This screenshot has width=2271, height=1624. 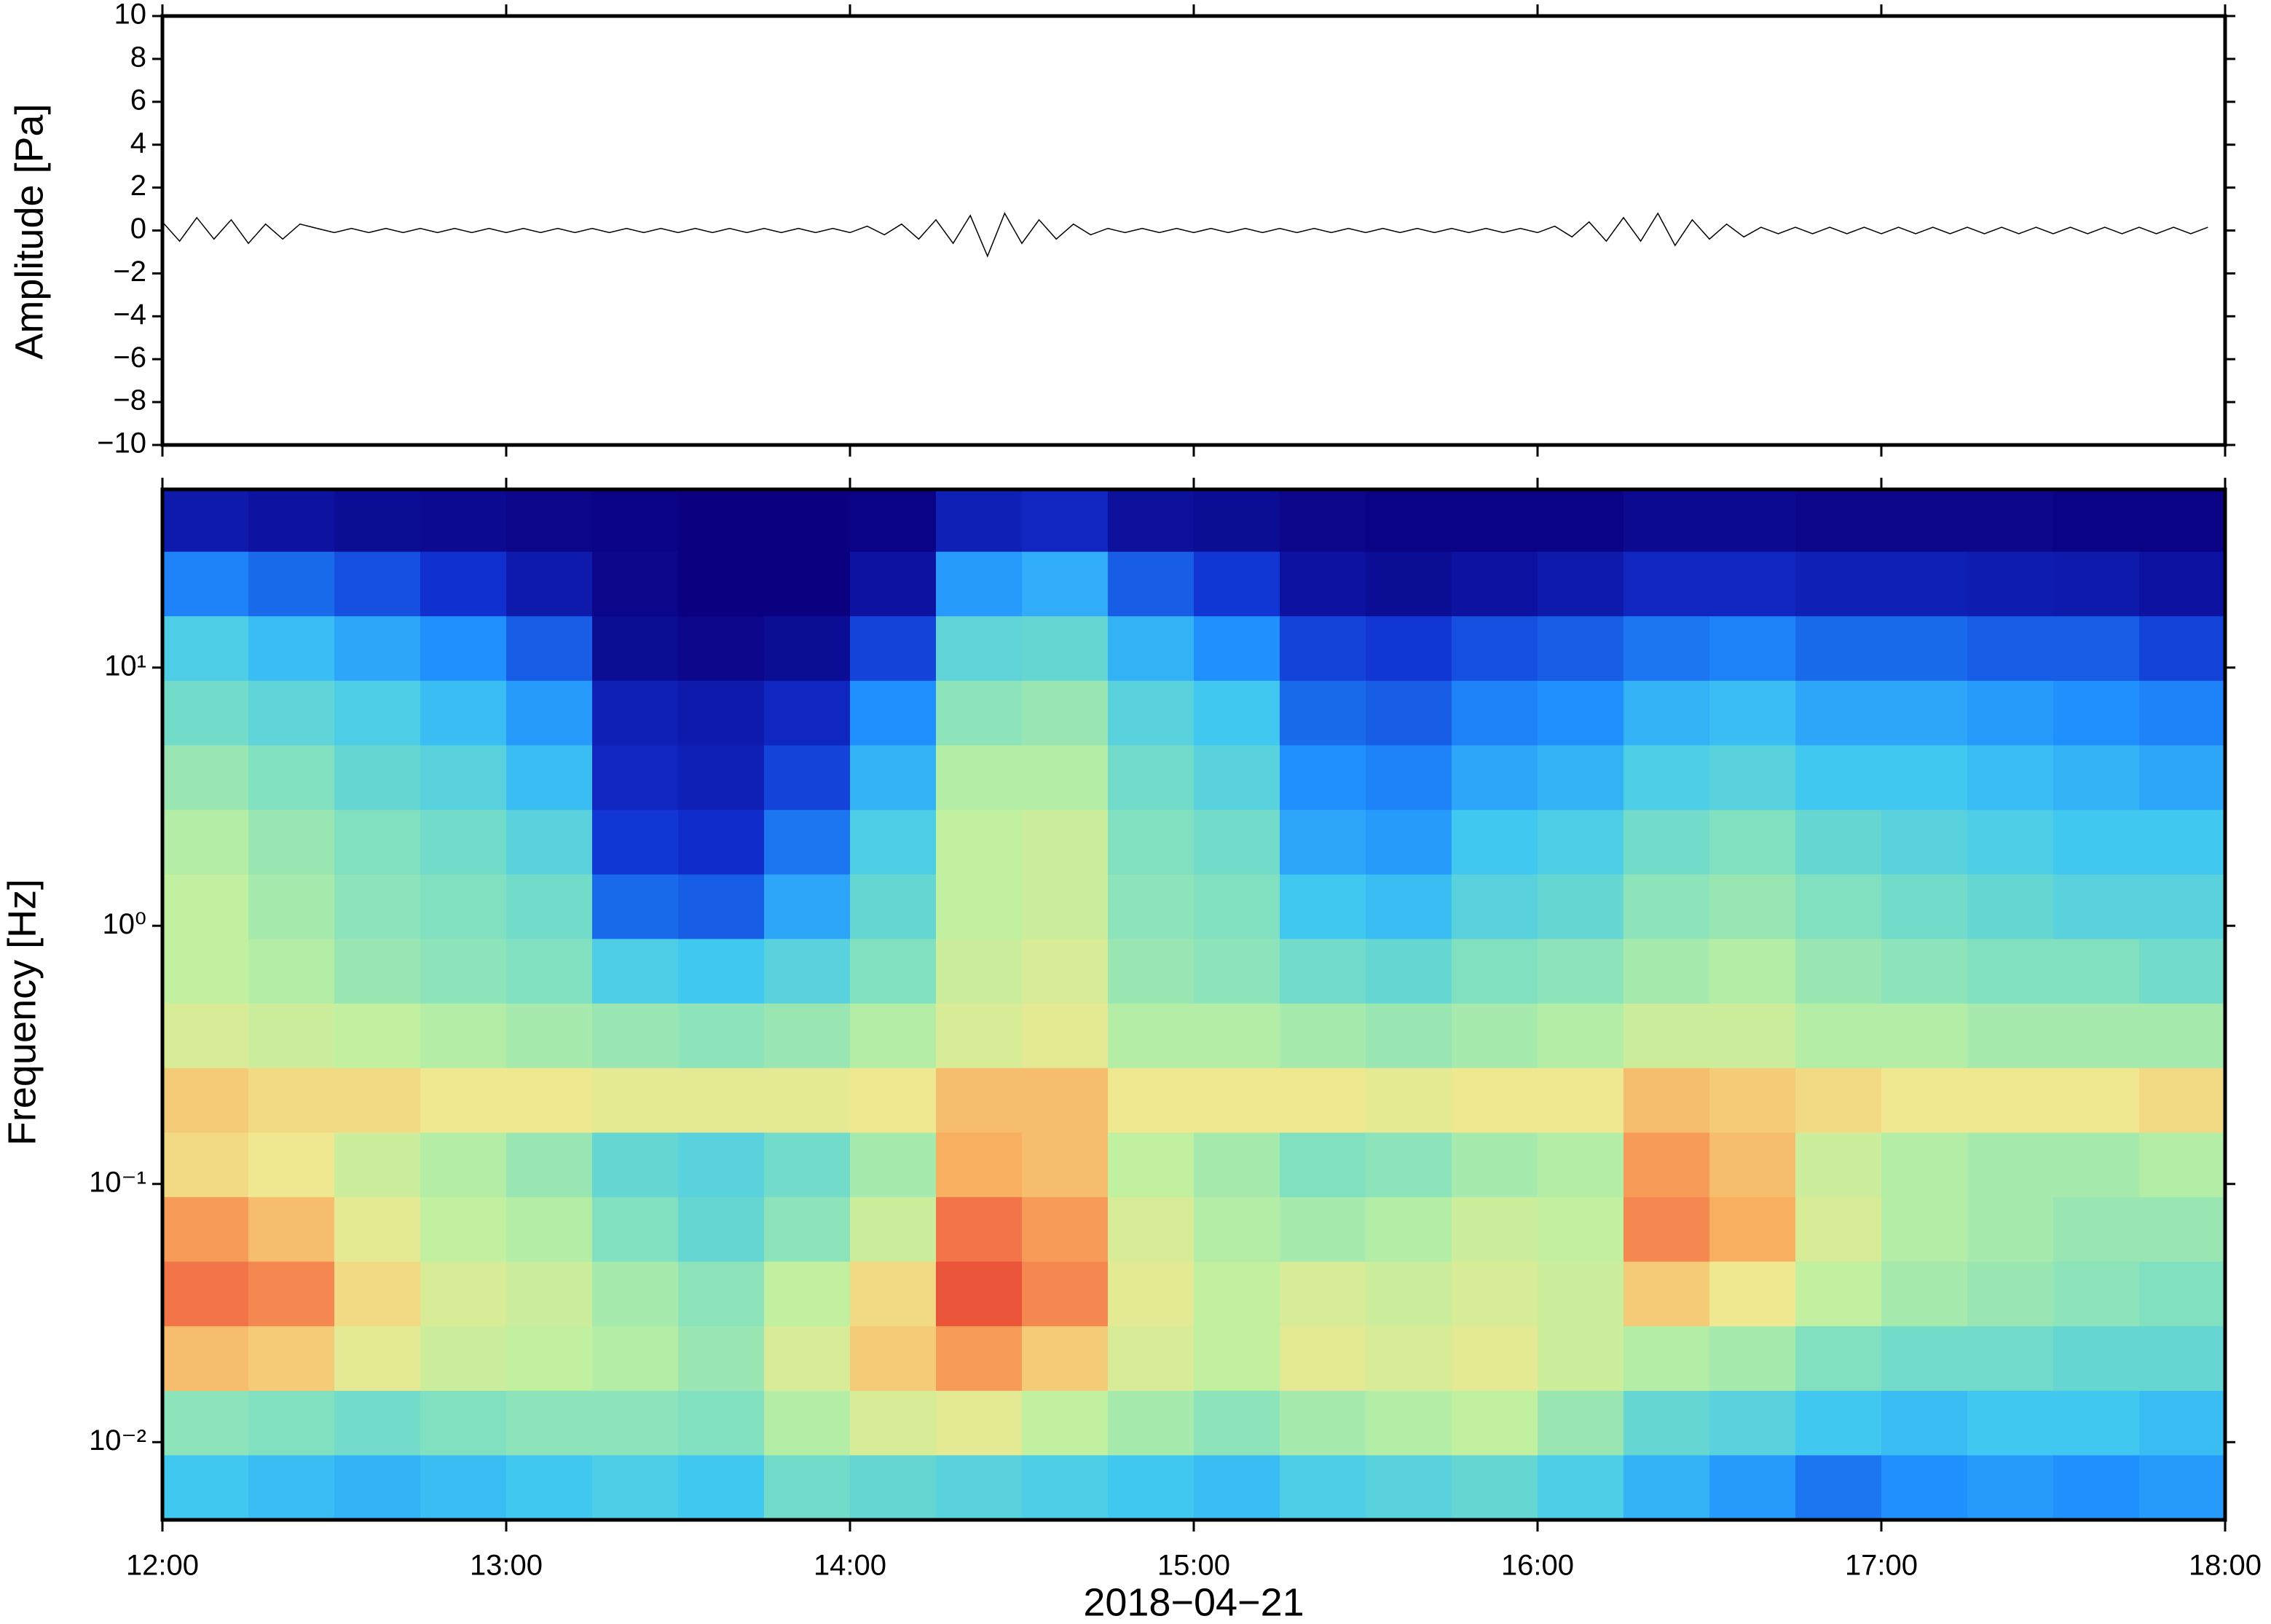 What do you see at coordinates (138, 143) in the screenshot?
I see `y-tick-label: 4` at bounding box center [138, 143].